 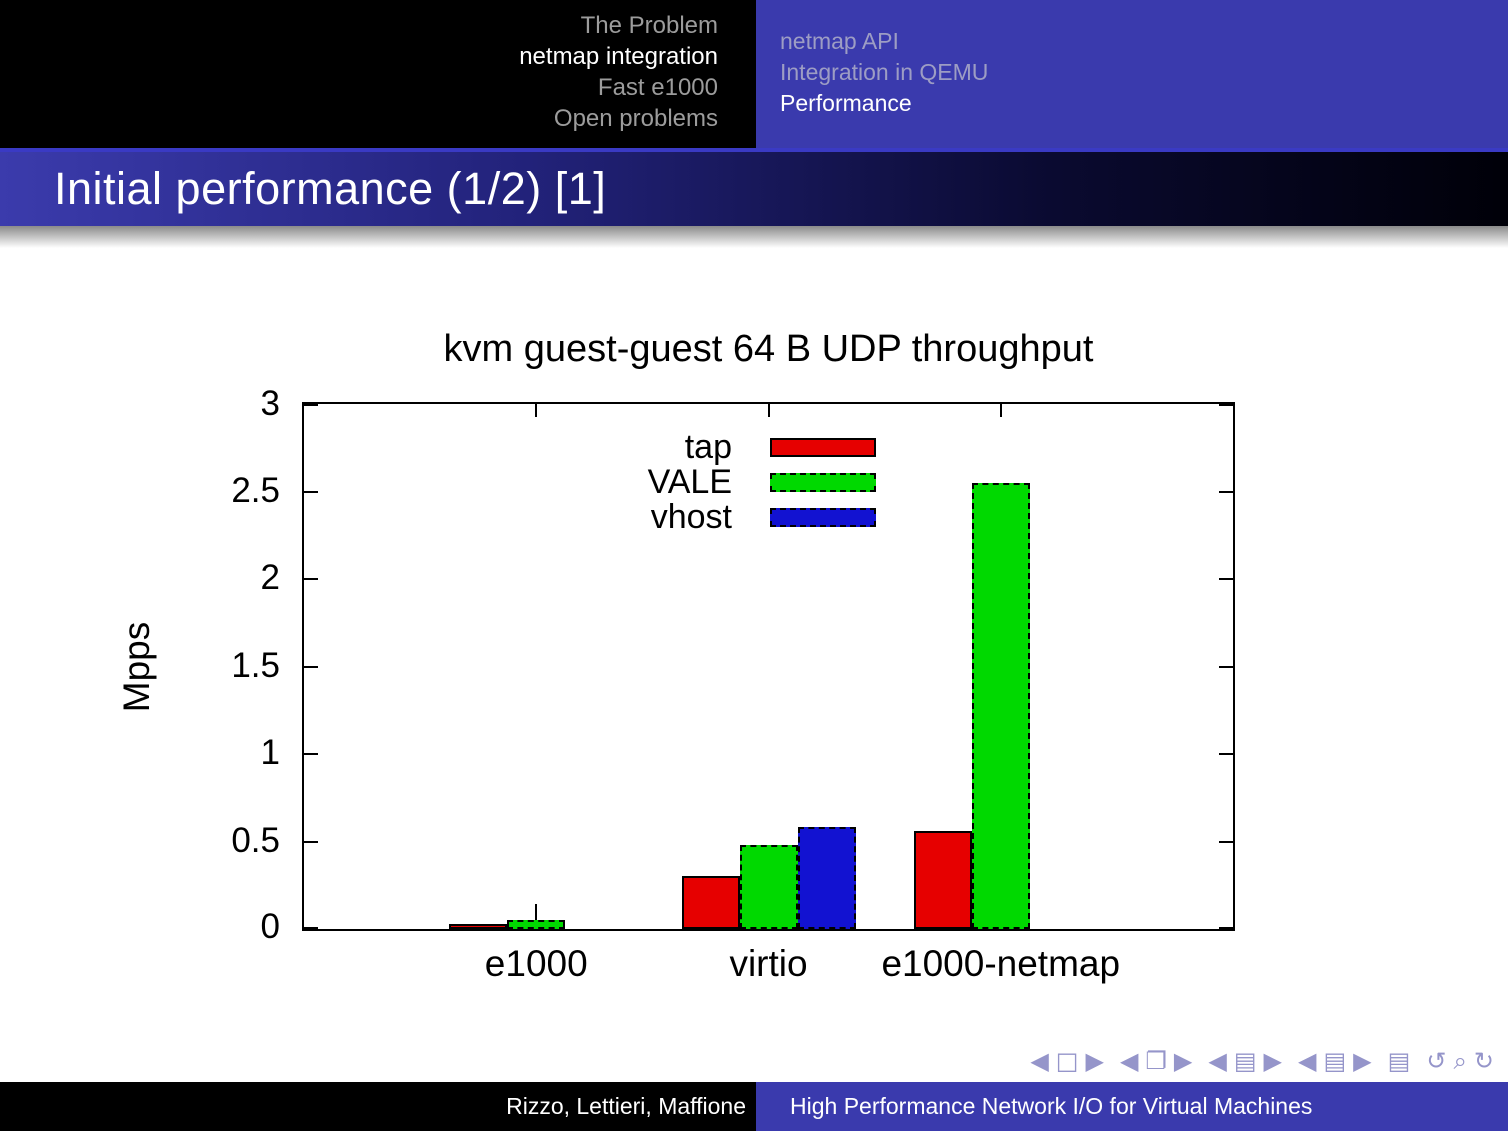 I want to click on y-tick-label: 2, so click(x=270, y=577).